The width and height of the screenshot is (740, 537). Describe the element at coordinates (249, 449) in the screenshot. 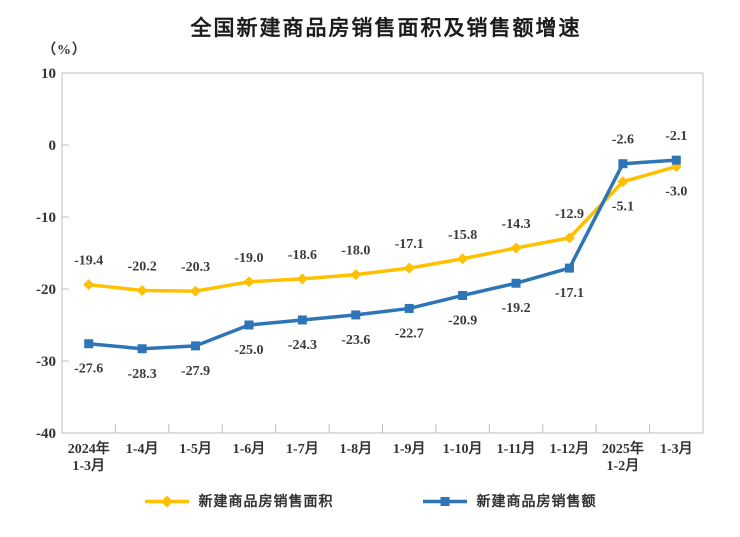

I see `x-axis-tick-label: 1-6月` at that location.